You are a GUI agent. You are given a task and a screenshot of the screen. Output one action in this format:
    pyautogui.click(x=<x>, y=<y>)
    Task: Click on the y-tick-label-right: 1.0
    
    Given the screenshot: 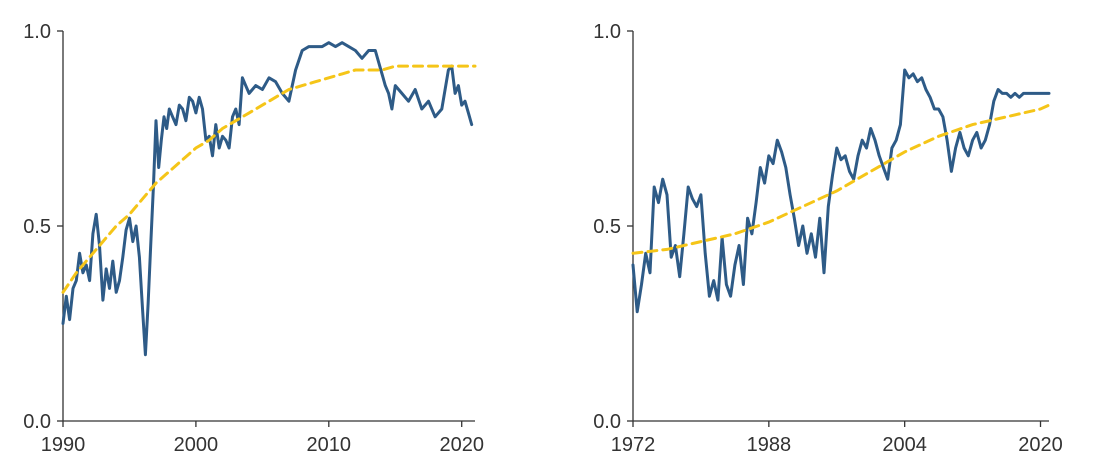 What is the action you would take?
    pyautogui.click(x=607, y=32)
    